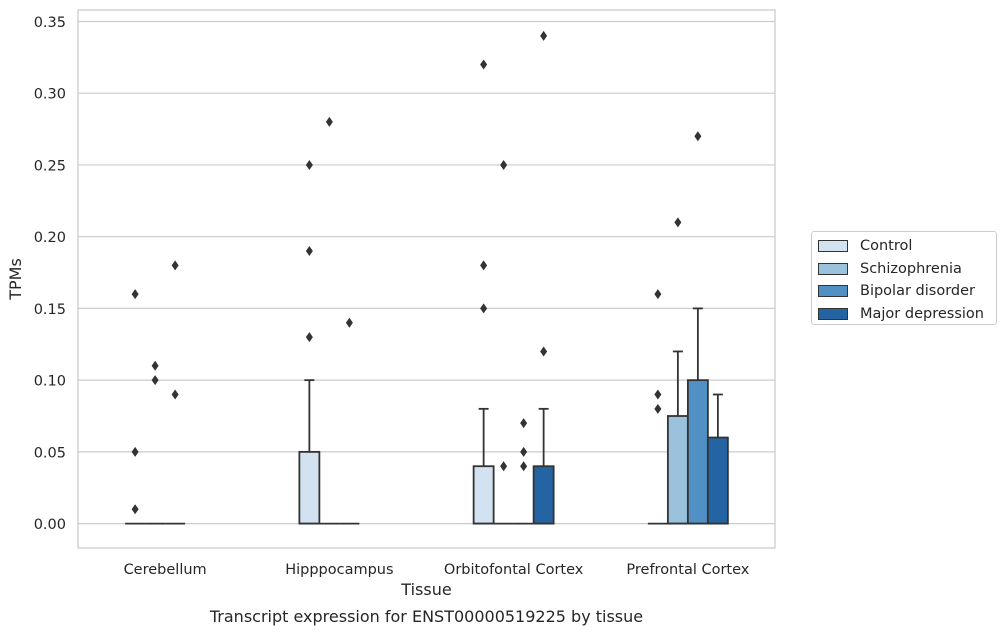 The width and height of the screenshot is (1007, 634). What do you see at coordinates (425, 589) in the screenshot?
I see `x-axis-label: Tissue` at bounding box center [425, 589].